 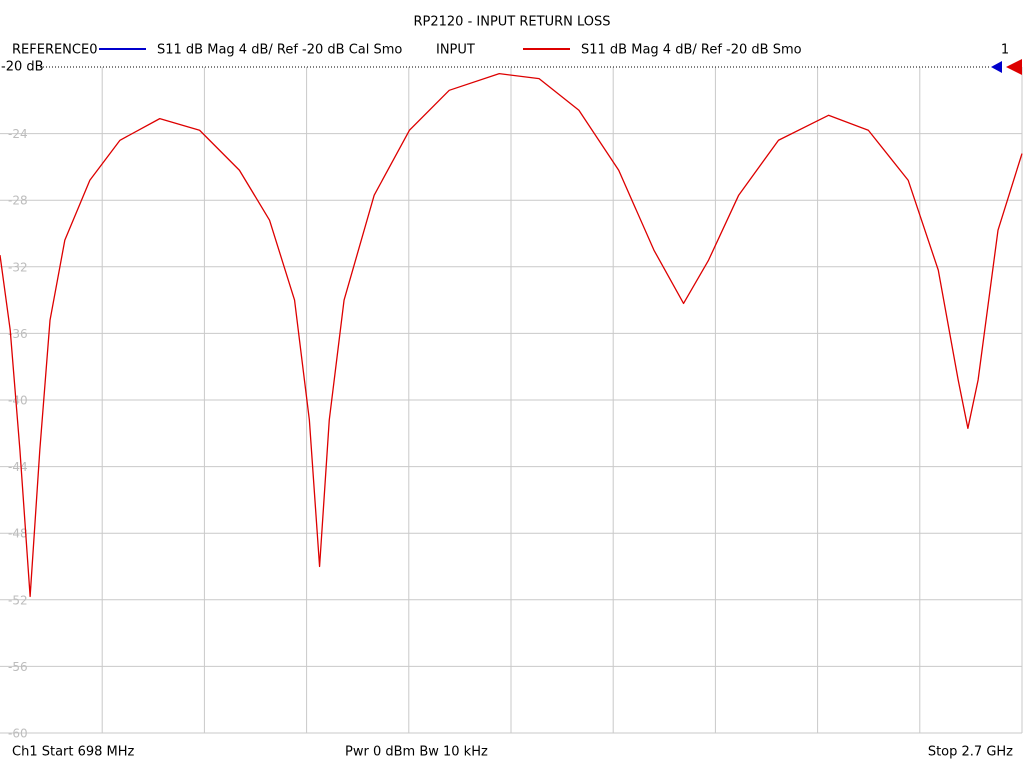 What do you see at coordinates (1005, 50) in the screenshot?
I see `marker-label: 1` at bounding box center [1005, 50].